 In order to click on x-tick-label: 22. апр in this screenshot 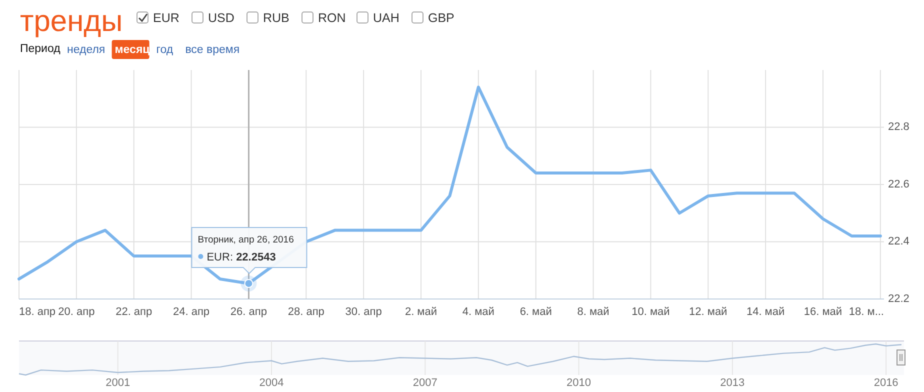, I will do `click(134, 312)`.